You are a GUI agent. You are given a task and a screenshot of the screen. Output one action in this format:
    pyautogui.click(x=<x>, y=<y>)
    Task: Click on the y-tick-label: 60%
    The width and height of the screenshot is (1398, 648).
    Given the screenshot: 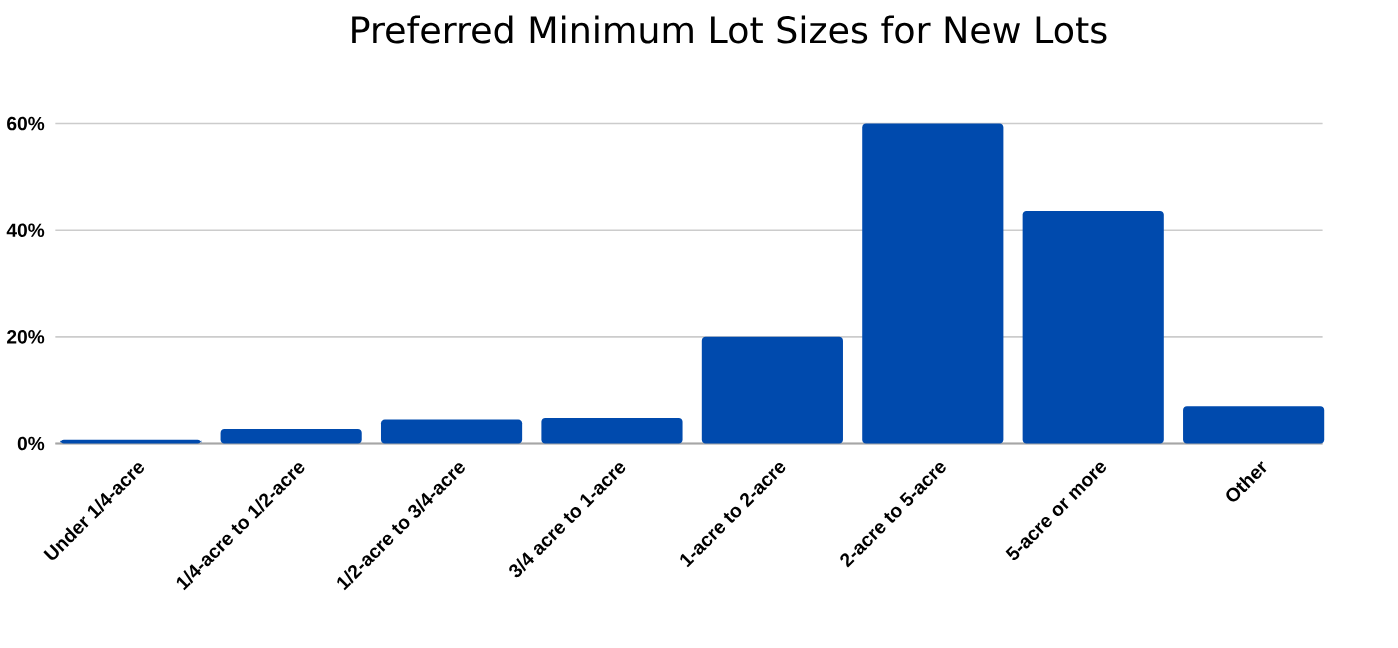 What is the action you would take?
    pyautogui.click(x=26, y=123)
    